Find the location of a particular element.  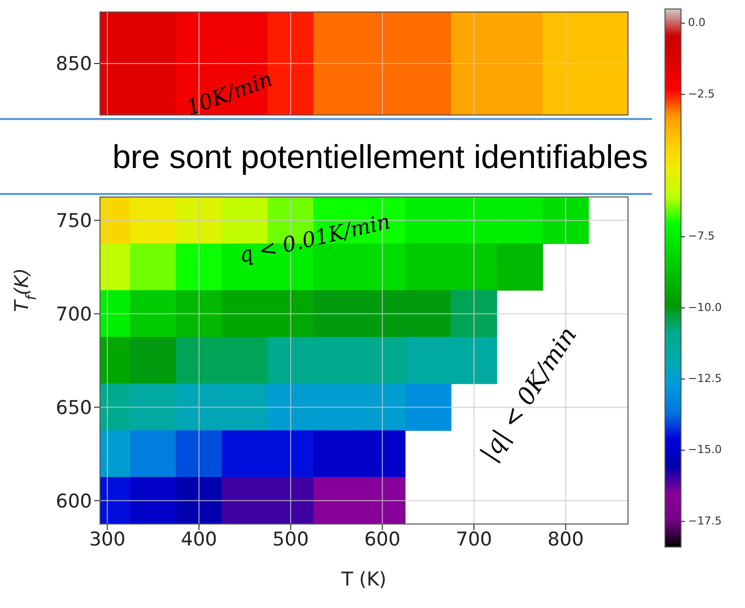

color-bar-label: 0.0 is located at coordinates (697, 23).